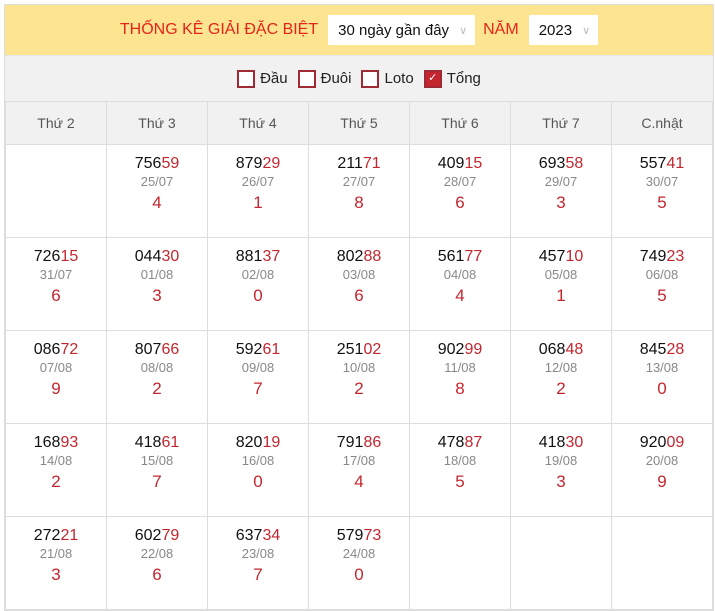  I want to click on draw-date: 10/08, so click(359, 367).